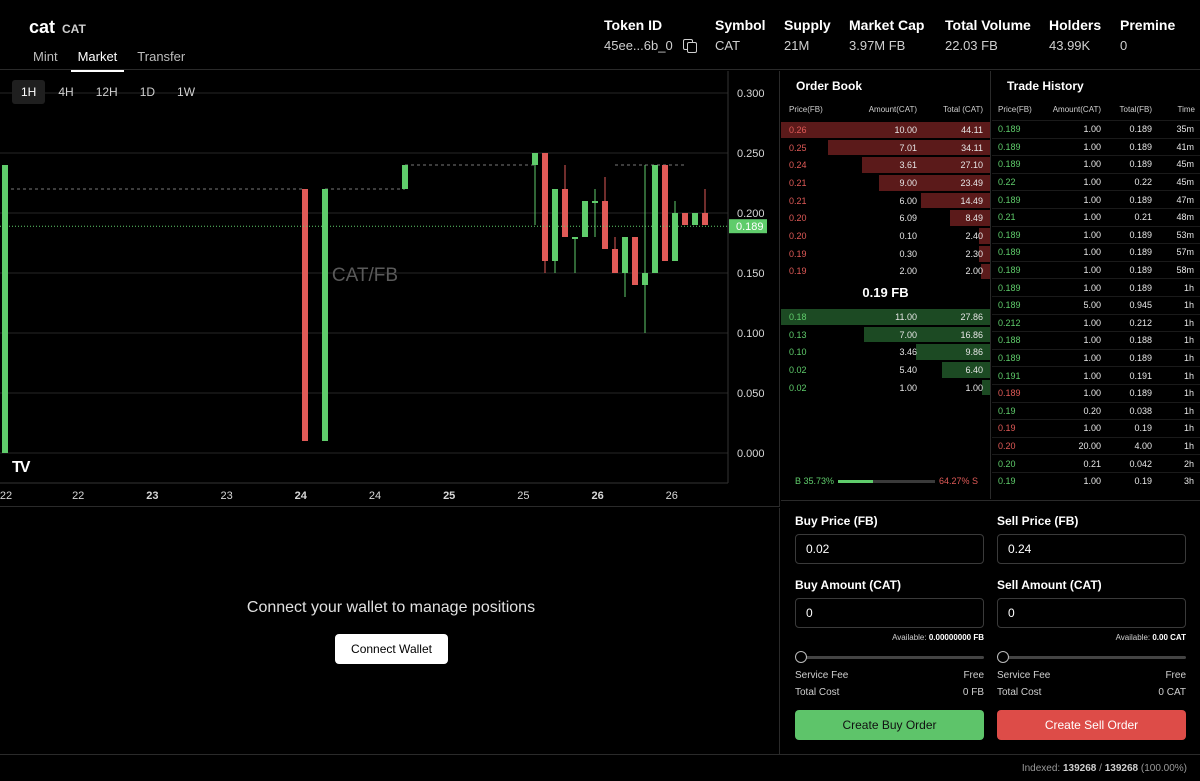 The image size is (1200, 781). Describe the element at coordinates (815, 481) in the screenshot. I see `buy-ratio: B 35.73%` at that location.